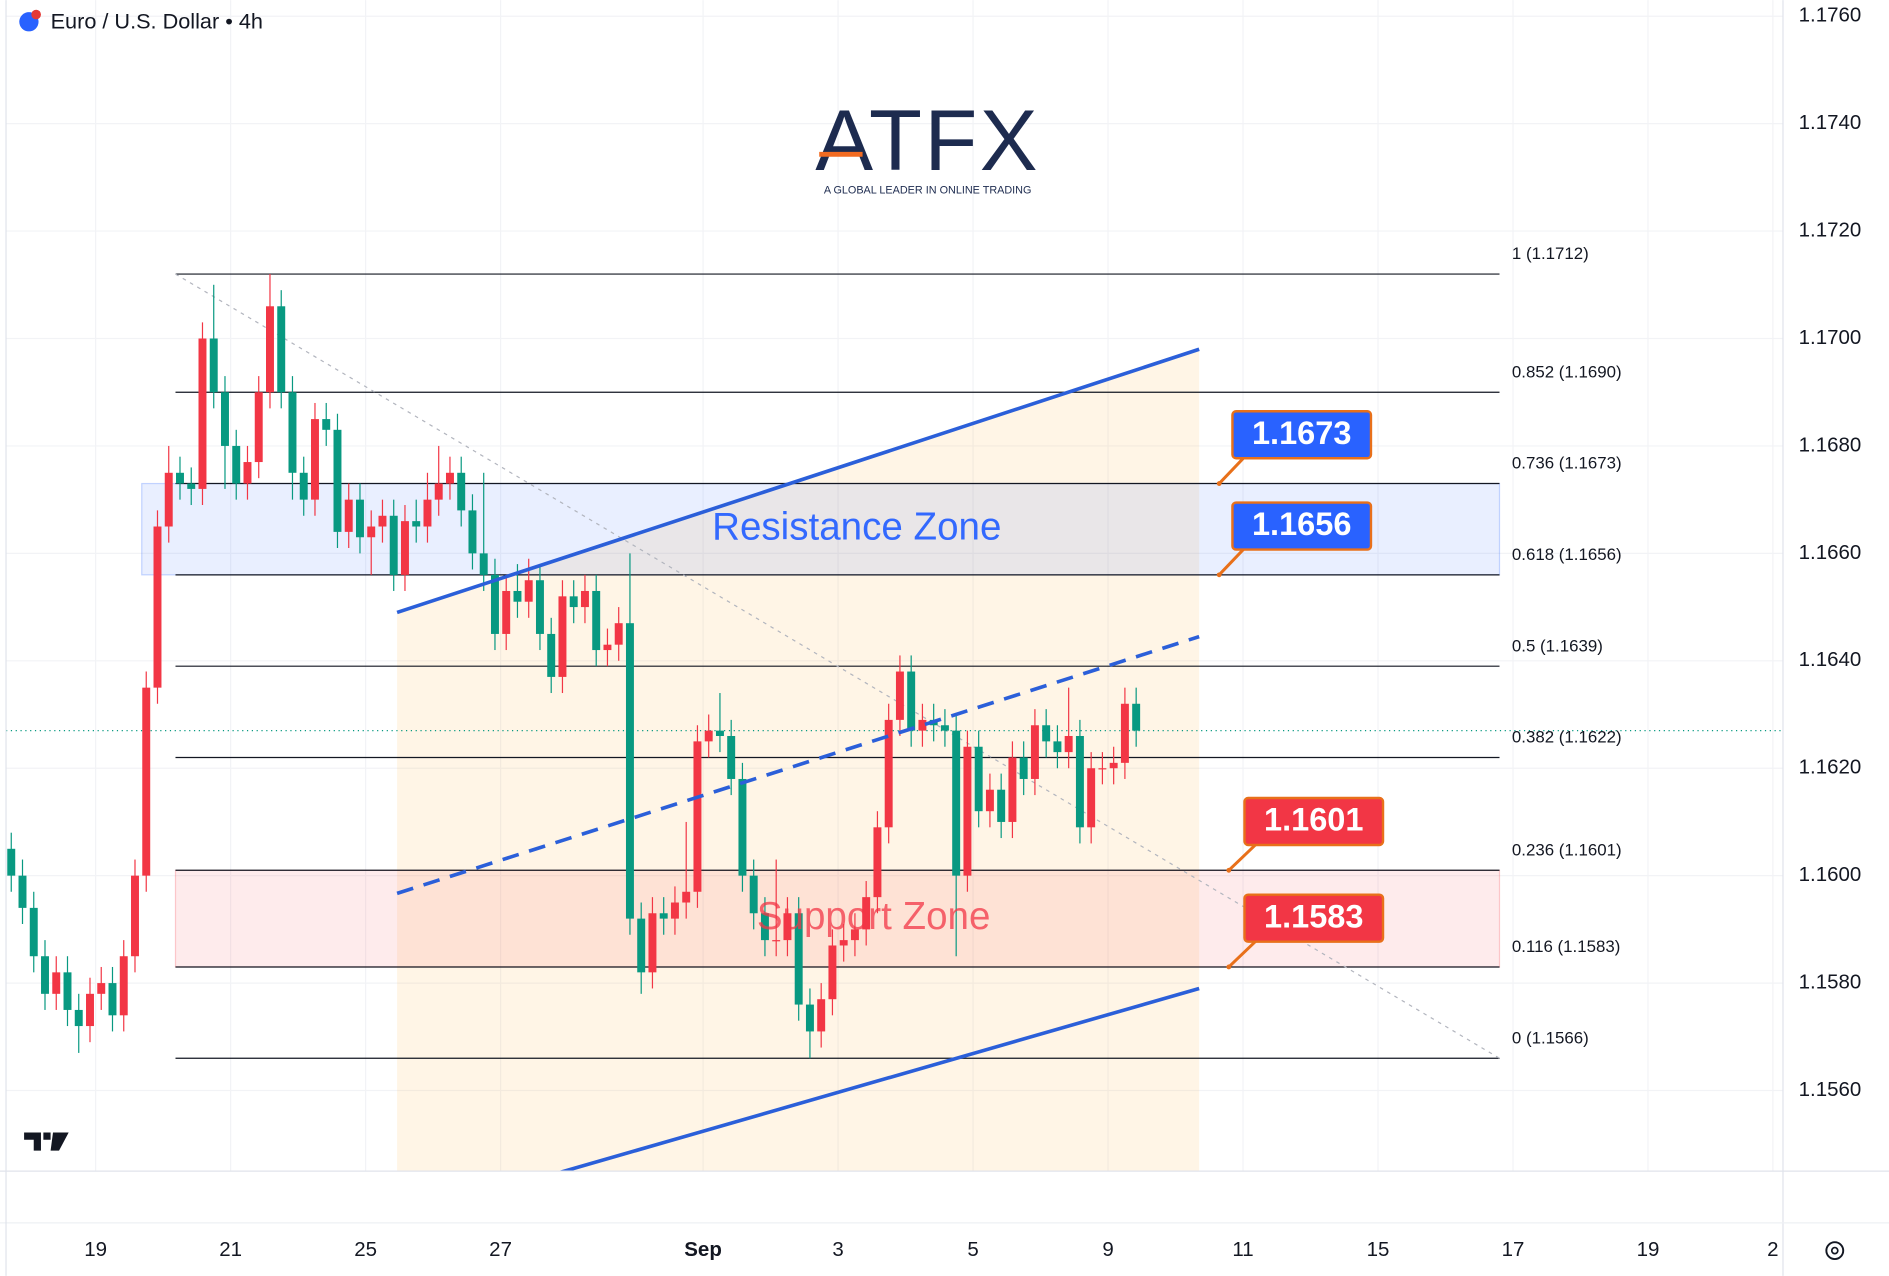  What do you see at coordinates (1301, 433) in the screenshot?
I see `callout-label: 1.1673` at bounding box center [1301, 433].